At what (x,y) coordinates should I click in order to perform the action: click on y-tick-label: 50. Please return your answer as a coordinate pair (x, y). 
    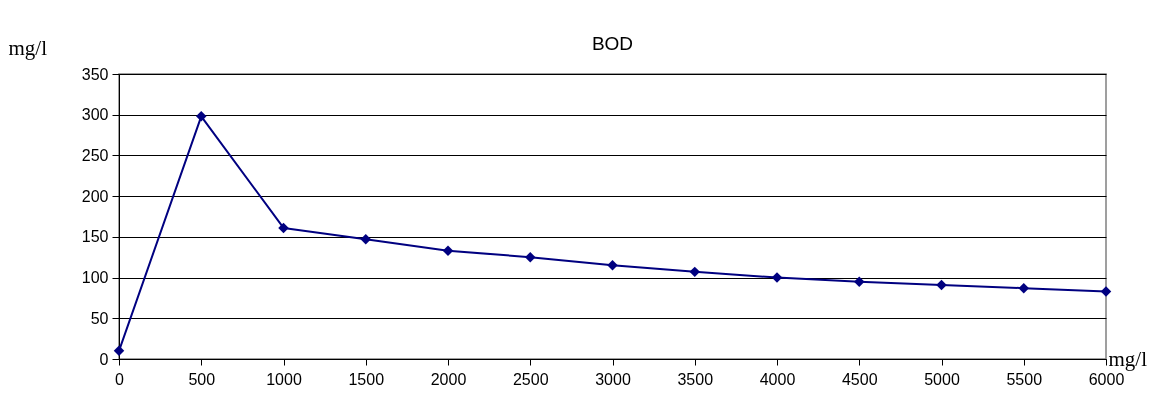
    Looking at the image, I should click on (99, 318).